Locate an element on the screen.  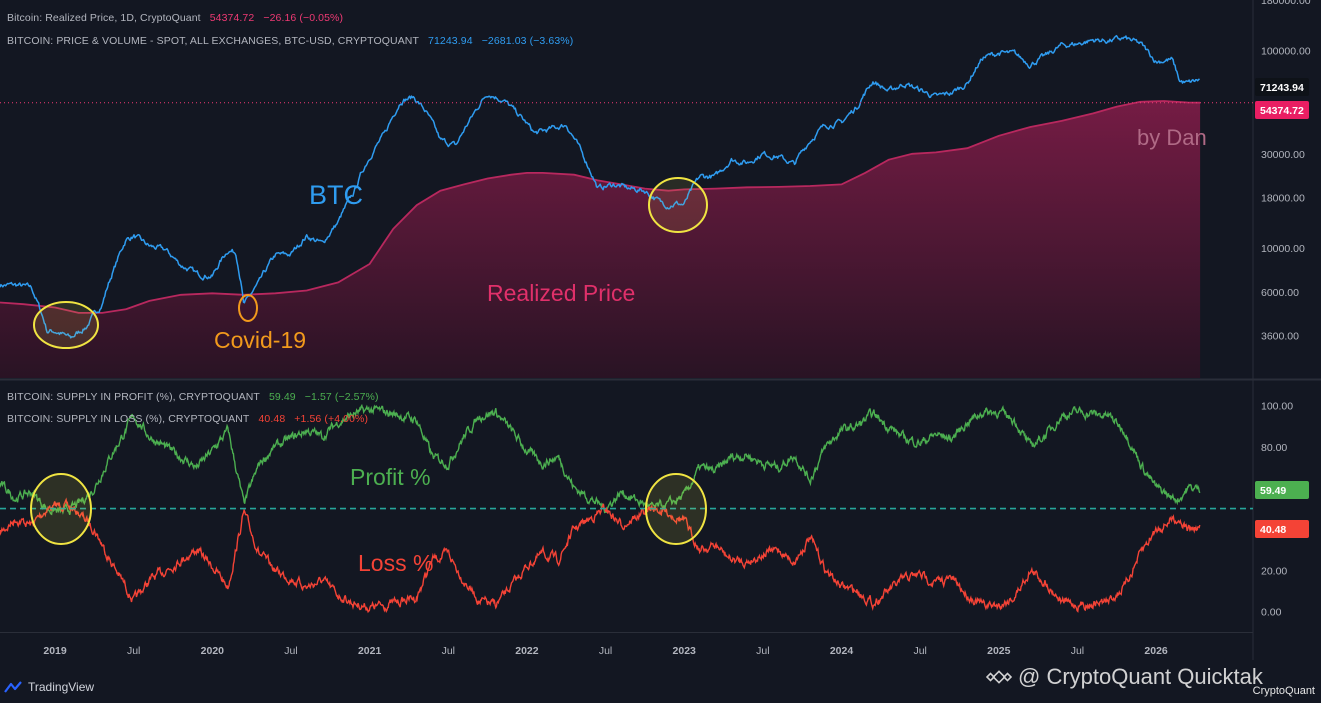
legend-change: +1.56 (+4.00%) is located at coordinates (331, 419).